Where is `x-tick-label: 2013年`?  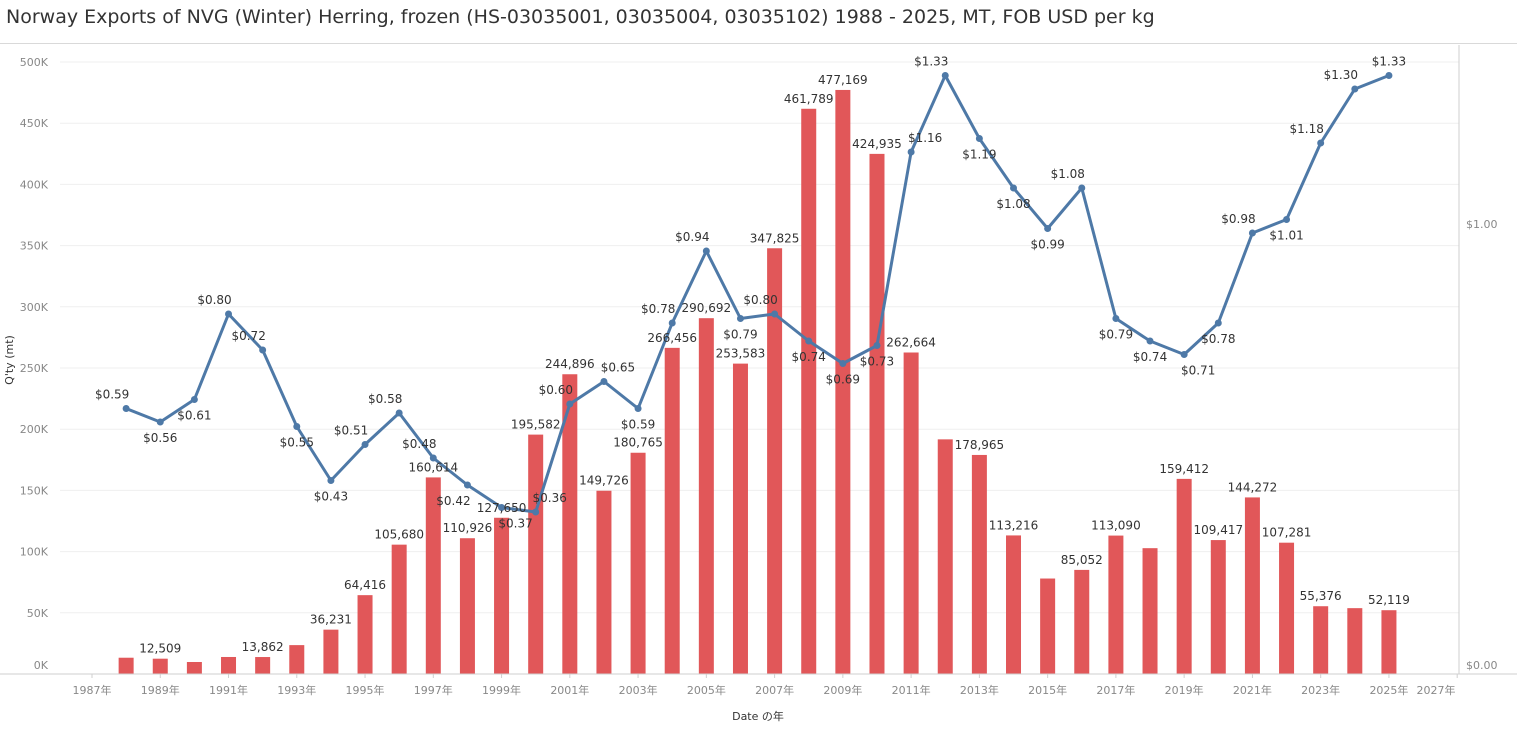
x-tick-label: 2013年 is located at coordinates (979, 690).